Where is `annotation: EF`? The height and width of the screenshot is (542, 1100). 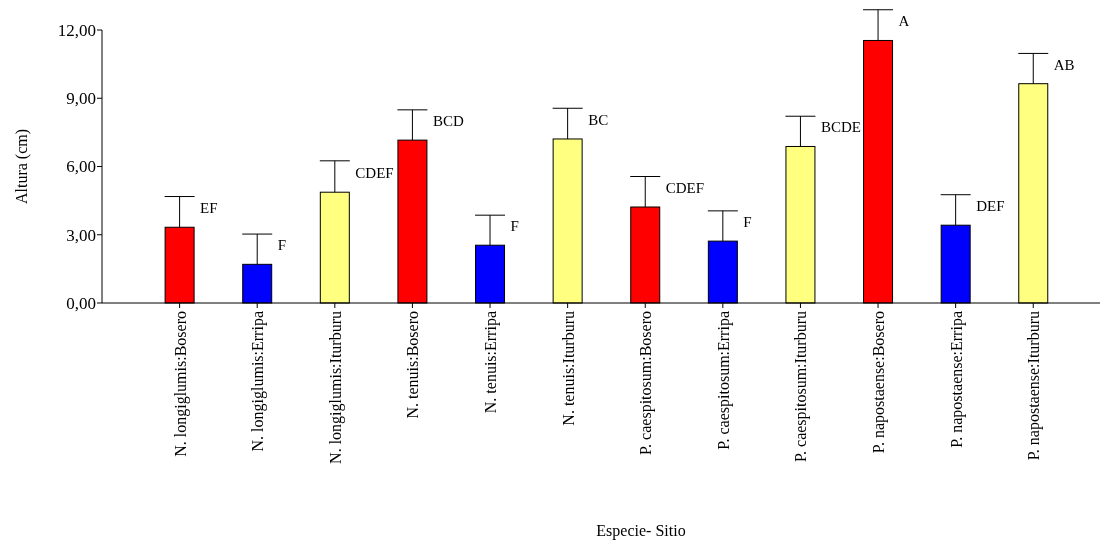
annotation: EF is located at coordinates (209, 208).